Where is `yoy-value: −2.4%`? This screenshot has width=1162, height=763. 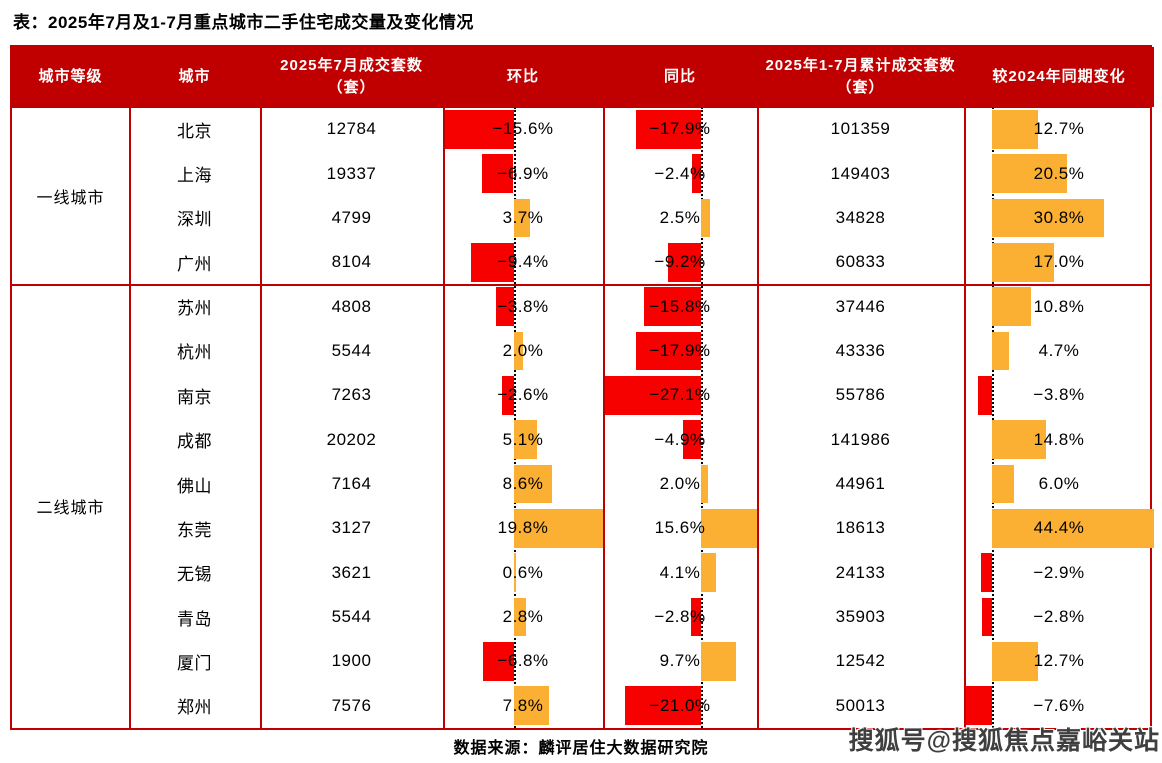
yoy-value: −2.4% is located at coordinates (680, 173).